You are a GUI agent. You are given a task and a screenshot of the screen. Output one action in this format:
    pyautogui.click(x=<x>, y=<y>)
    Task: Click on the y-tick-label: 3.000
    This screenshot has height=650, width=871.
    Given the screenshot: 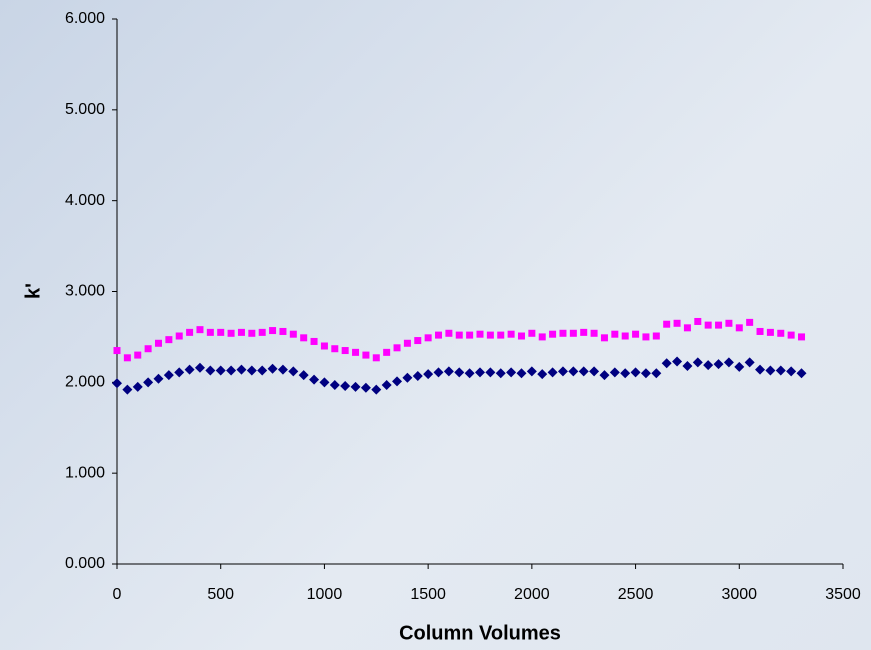 What is the action you would take?
    pyautogui.click(x=85, y=291)
    